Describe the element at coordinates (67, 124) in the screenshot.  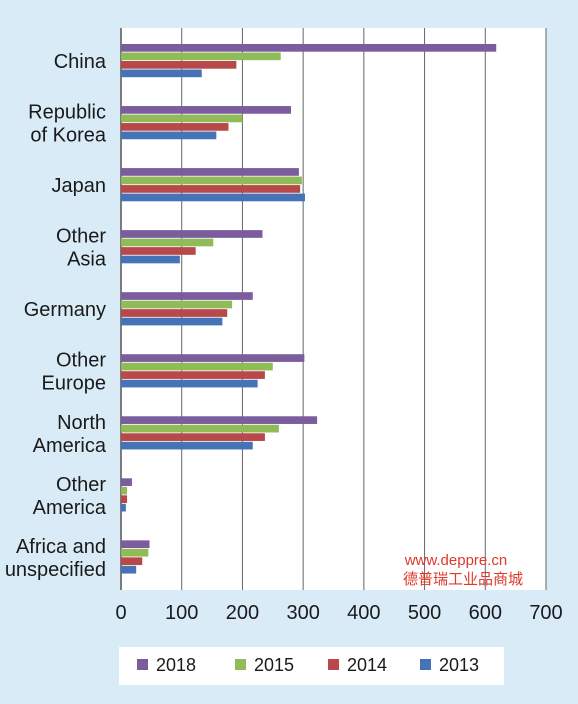
I see `category-label: Republic of Korea` at that location.